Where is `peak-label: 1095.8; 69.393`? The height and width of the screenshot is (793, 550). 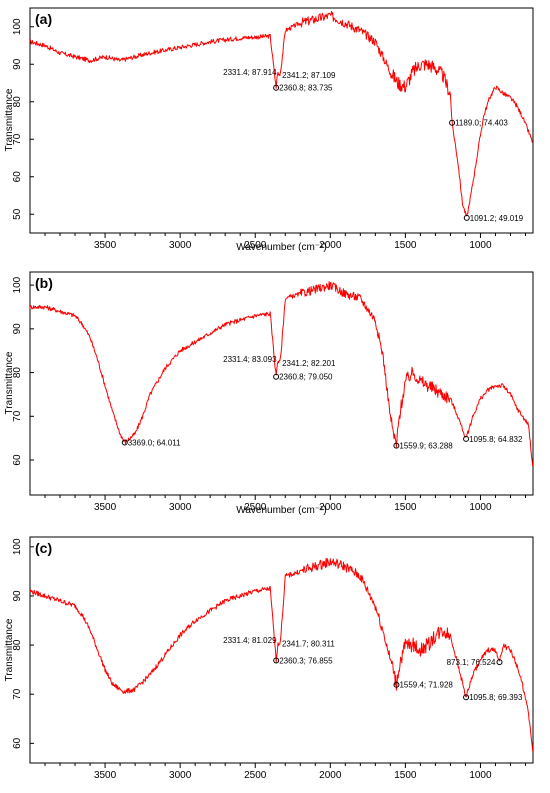 peak-label: 1095.8; 69.393 is located at coordinates (496, 697).